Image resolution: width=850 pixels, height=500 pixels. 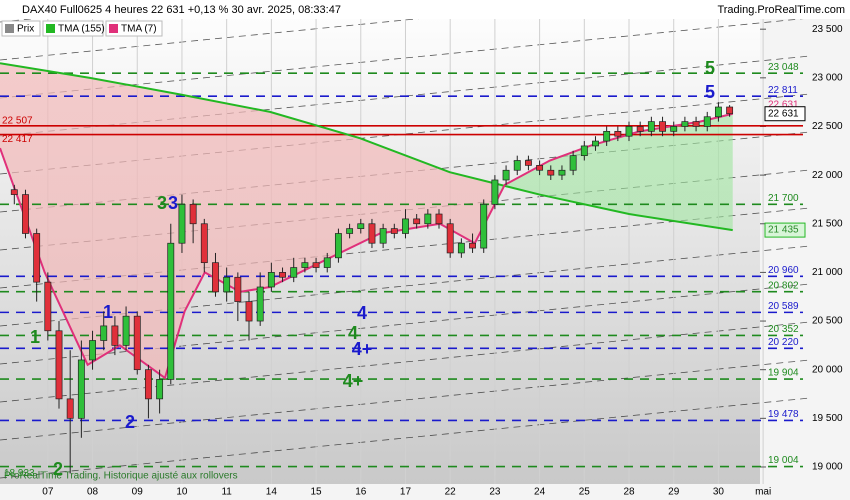 I want to click on x-tick-label: 28, so click(x=629, y=492).